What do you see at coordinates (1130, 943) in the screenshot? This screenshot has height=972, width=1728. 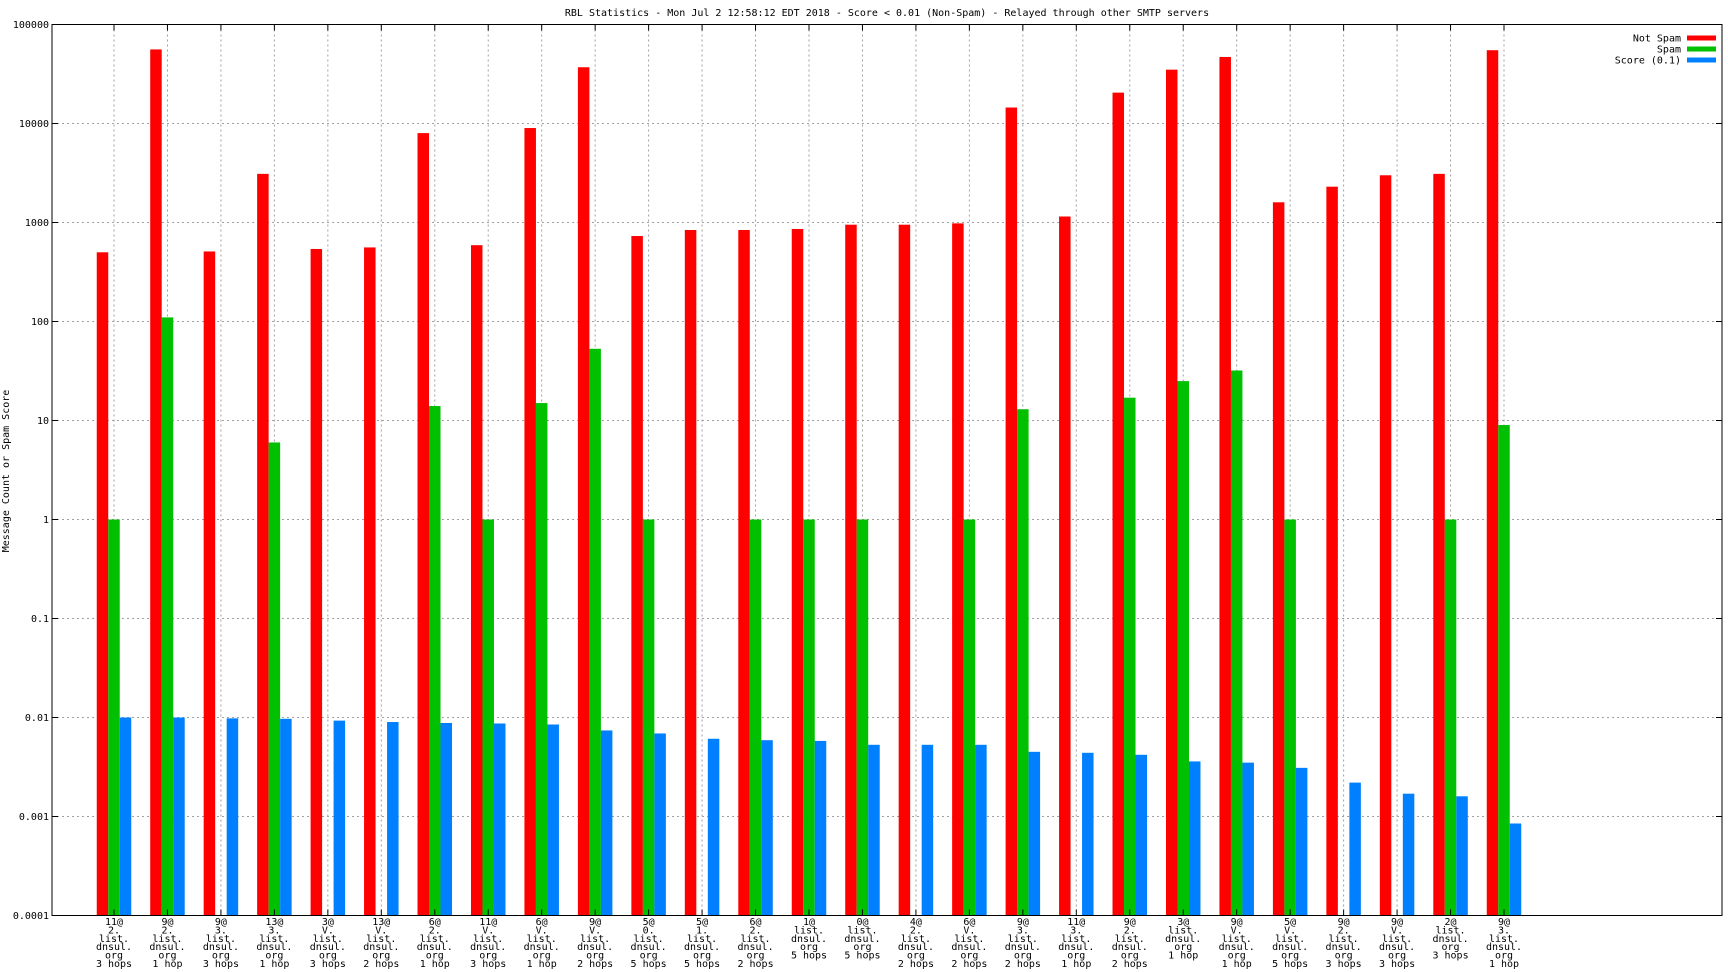 I see `x-tick-label: 9@ 2. list. dnsul. org 2 hops` at bounding box center [1130, 943].